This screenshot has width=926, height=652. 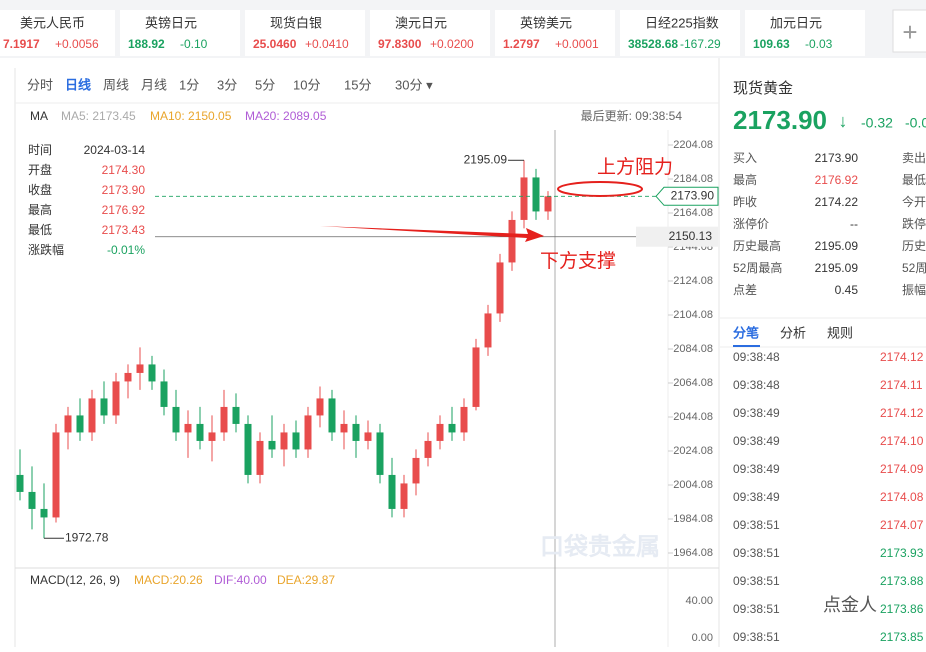 What do you see at coordinates (78, 84) in the screenshot?
I see `period-tab: 日线` at bounding box center [78, 84].